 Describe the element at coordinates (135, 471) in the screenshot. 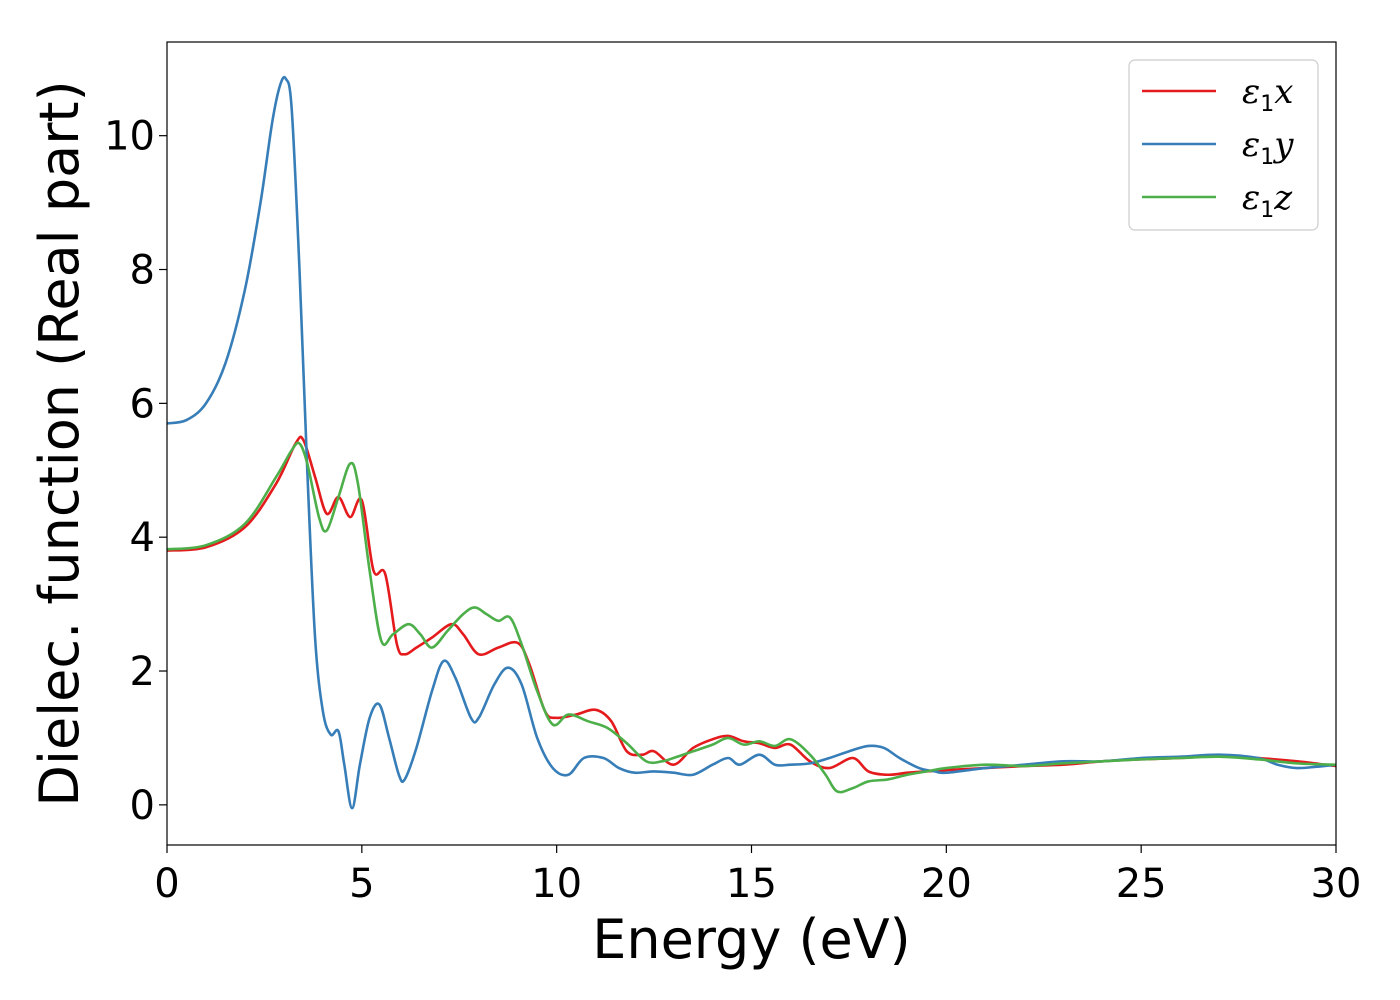

I see `y-axis: 0 2 4 6 8 10` at that location.